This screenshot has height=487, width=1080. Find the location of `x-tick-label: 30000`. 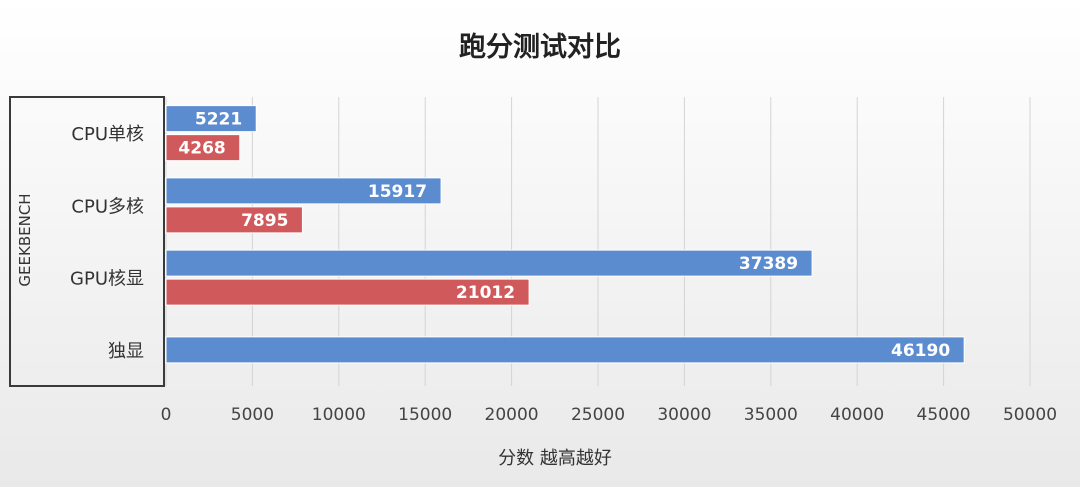

x-tick-label: 30000 is located at coordinates (684, 415).